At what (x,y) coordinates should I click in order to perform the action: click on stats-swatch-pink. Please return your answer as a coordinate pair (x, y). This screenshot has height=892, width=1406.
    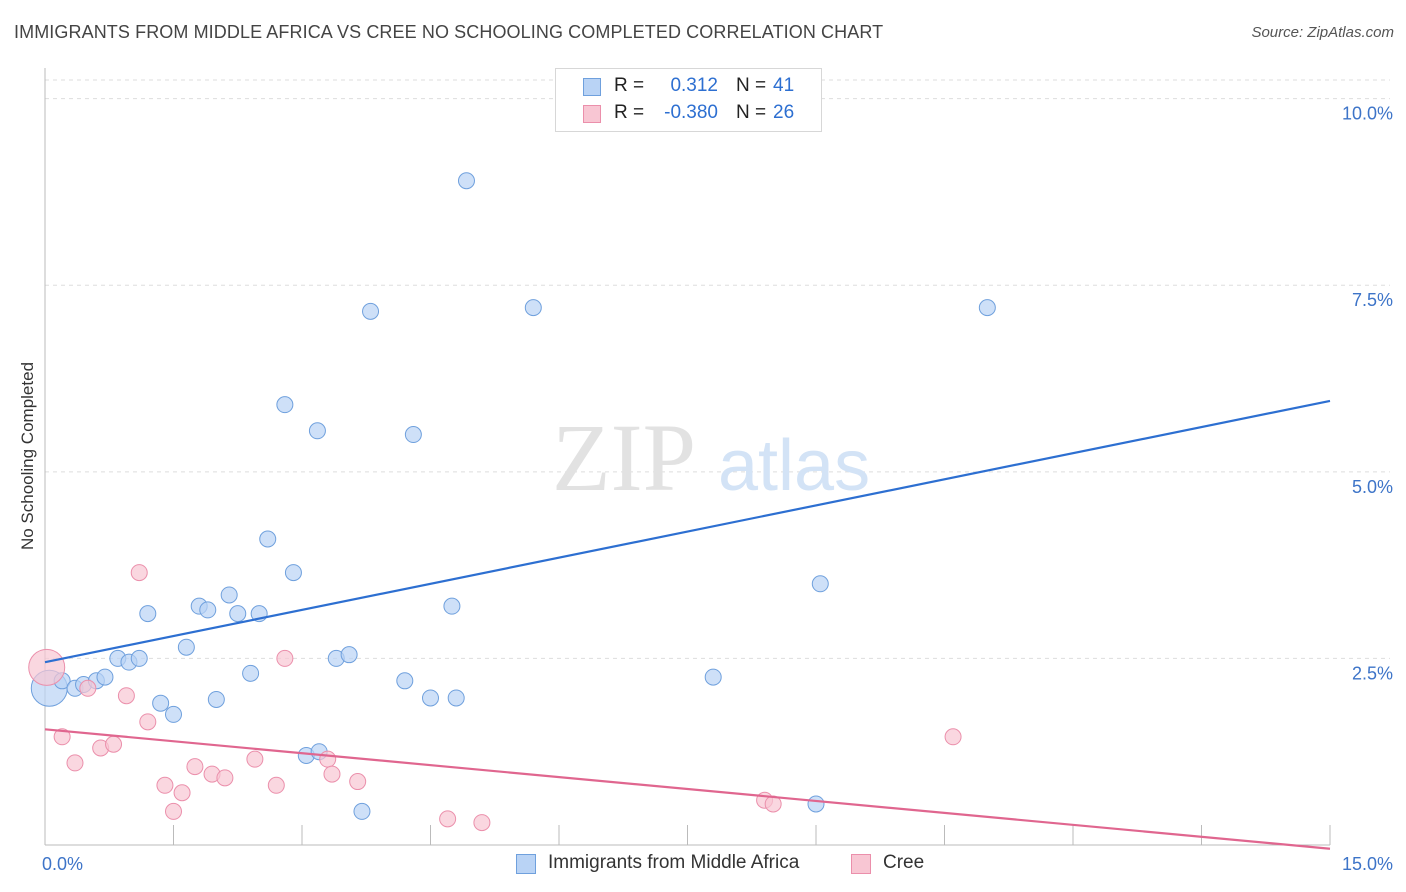
    Looking at the image, I should click on (592, 114).